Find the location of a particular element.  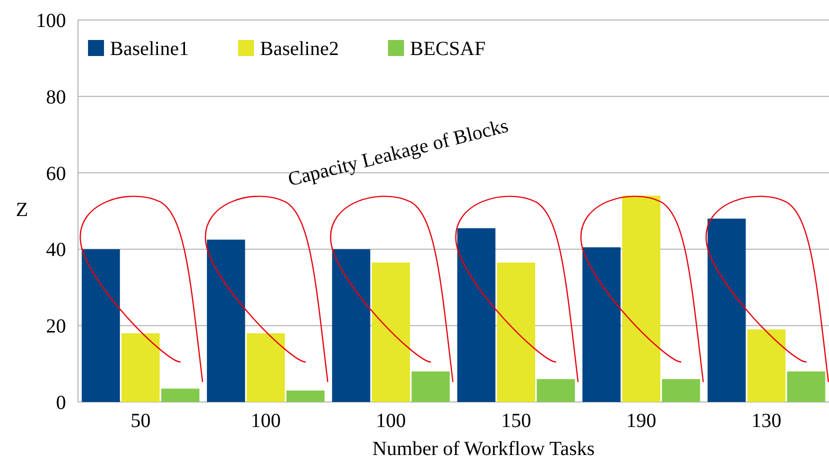

y-axis-title: Z is located at coordinates (22, 210).